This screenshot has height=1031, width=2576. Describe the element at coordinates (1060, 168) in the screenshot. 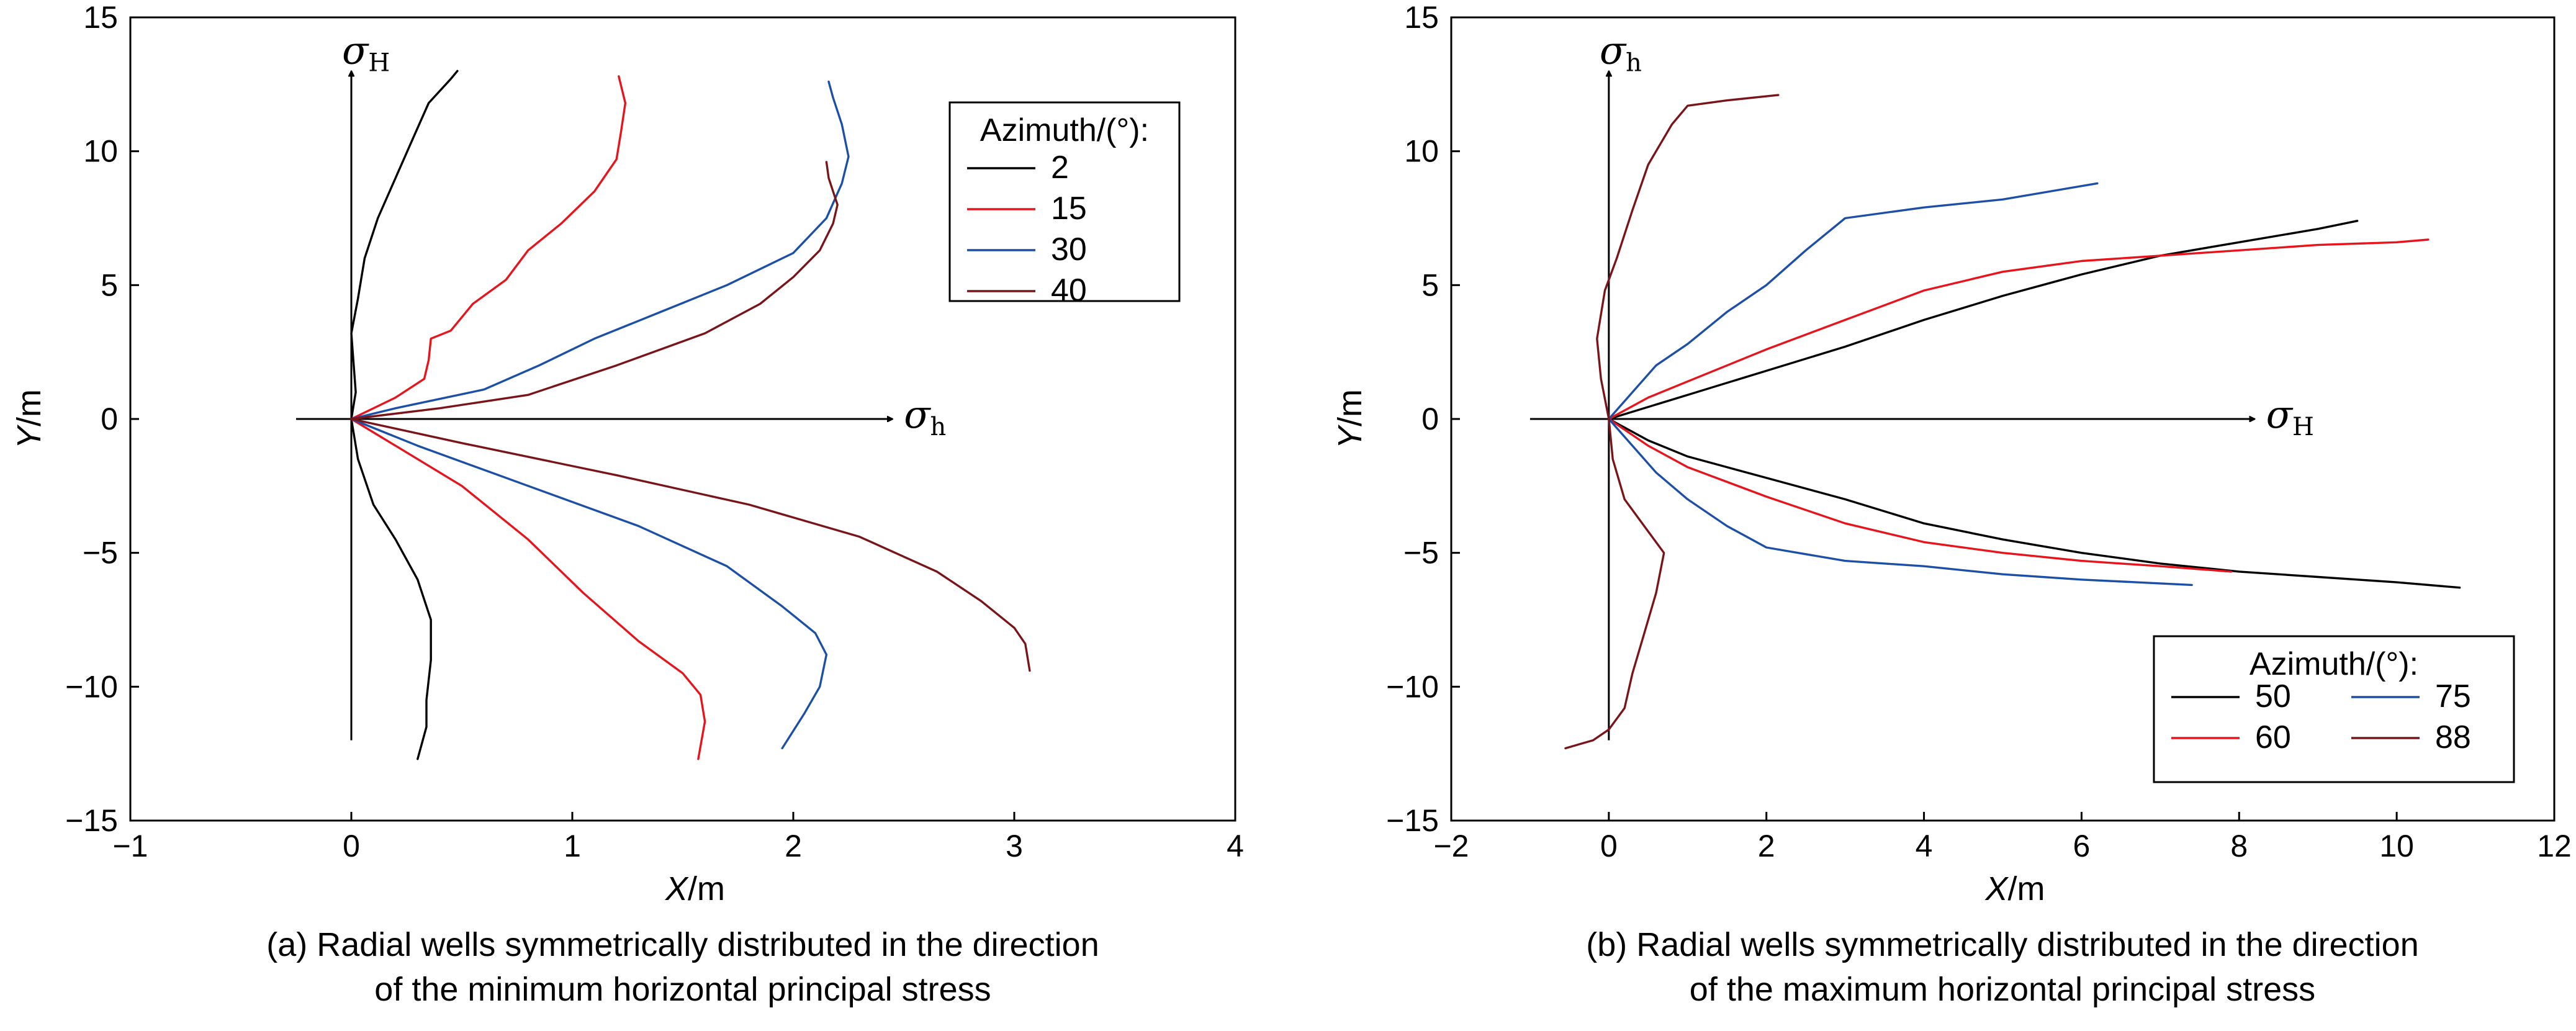

I see `legend-label-2: 2` at that location.